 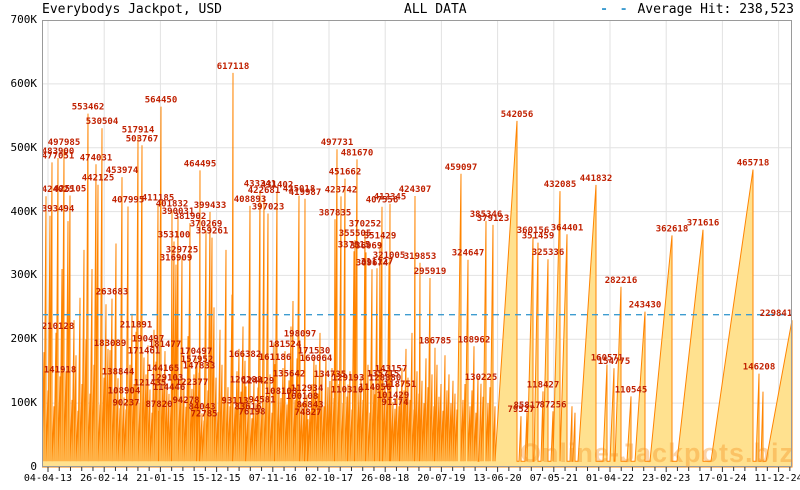 I want to click on peak-label: 146208, so click(x=759, y=368).